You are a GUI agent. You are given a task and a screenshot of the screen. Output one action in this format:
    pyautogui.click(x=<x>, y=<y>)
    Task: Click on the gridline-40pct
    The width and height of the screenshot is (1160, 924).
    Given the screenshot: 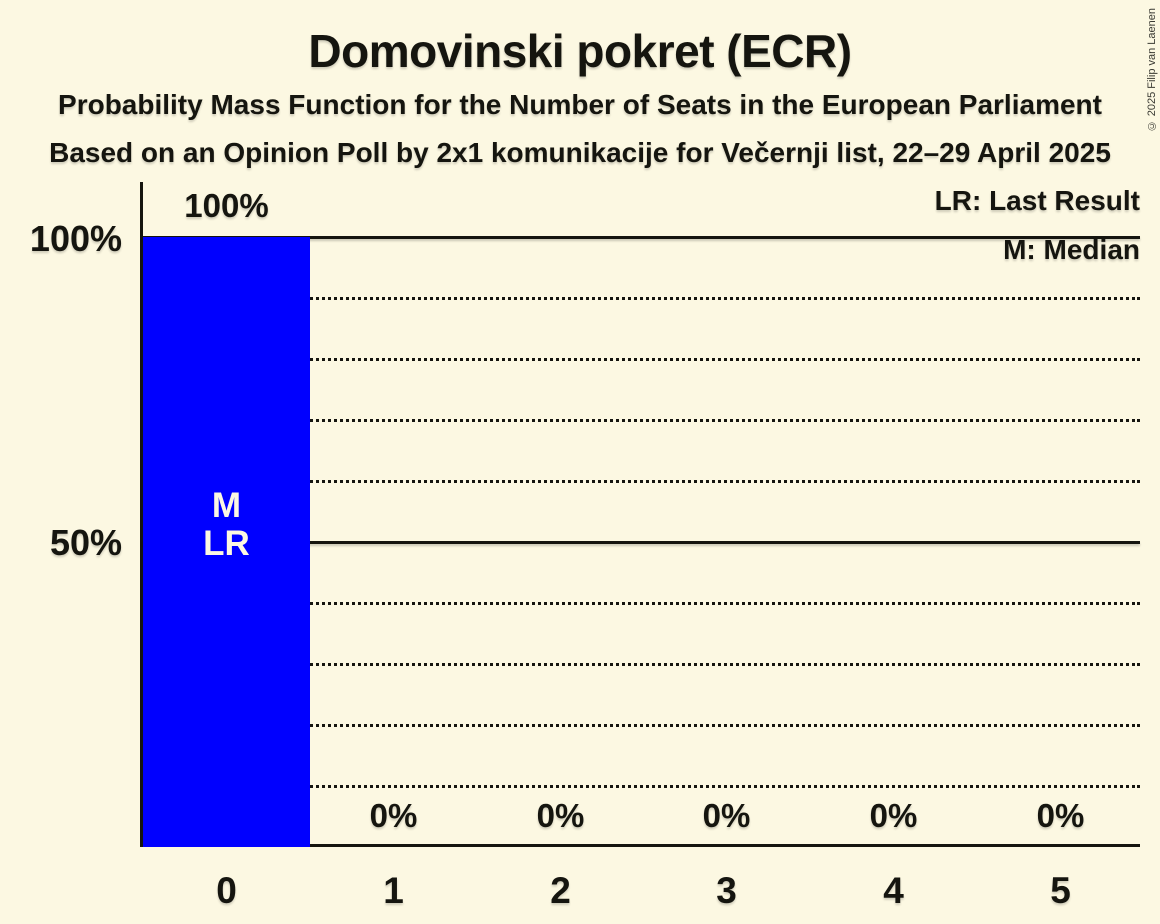 What is the action you would take?
    pyautogui.click(x=641, y=603)
    